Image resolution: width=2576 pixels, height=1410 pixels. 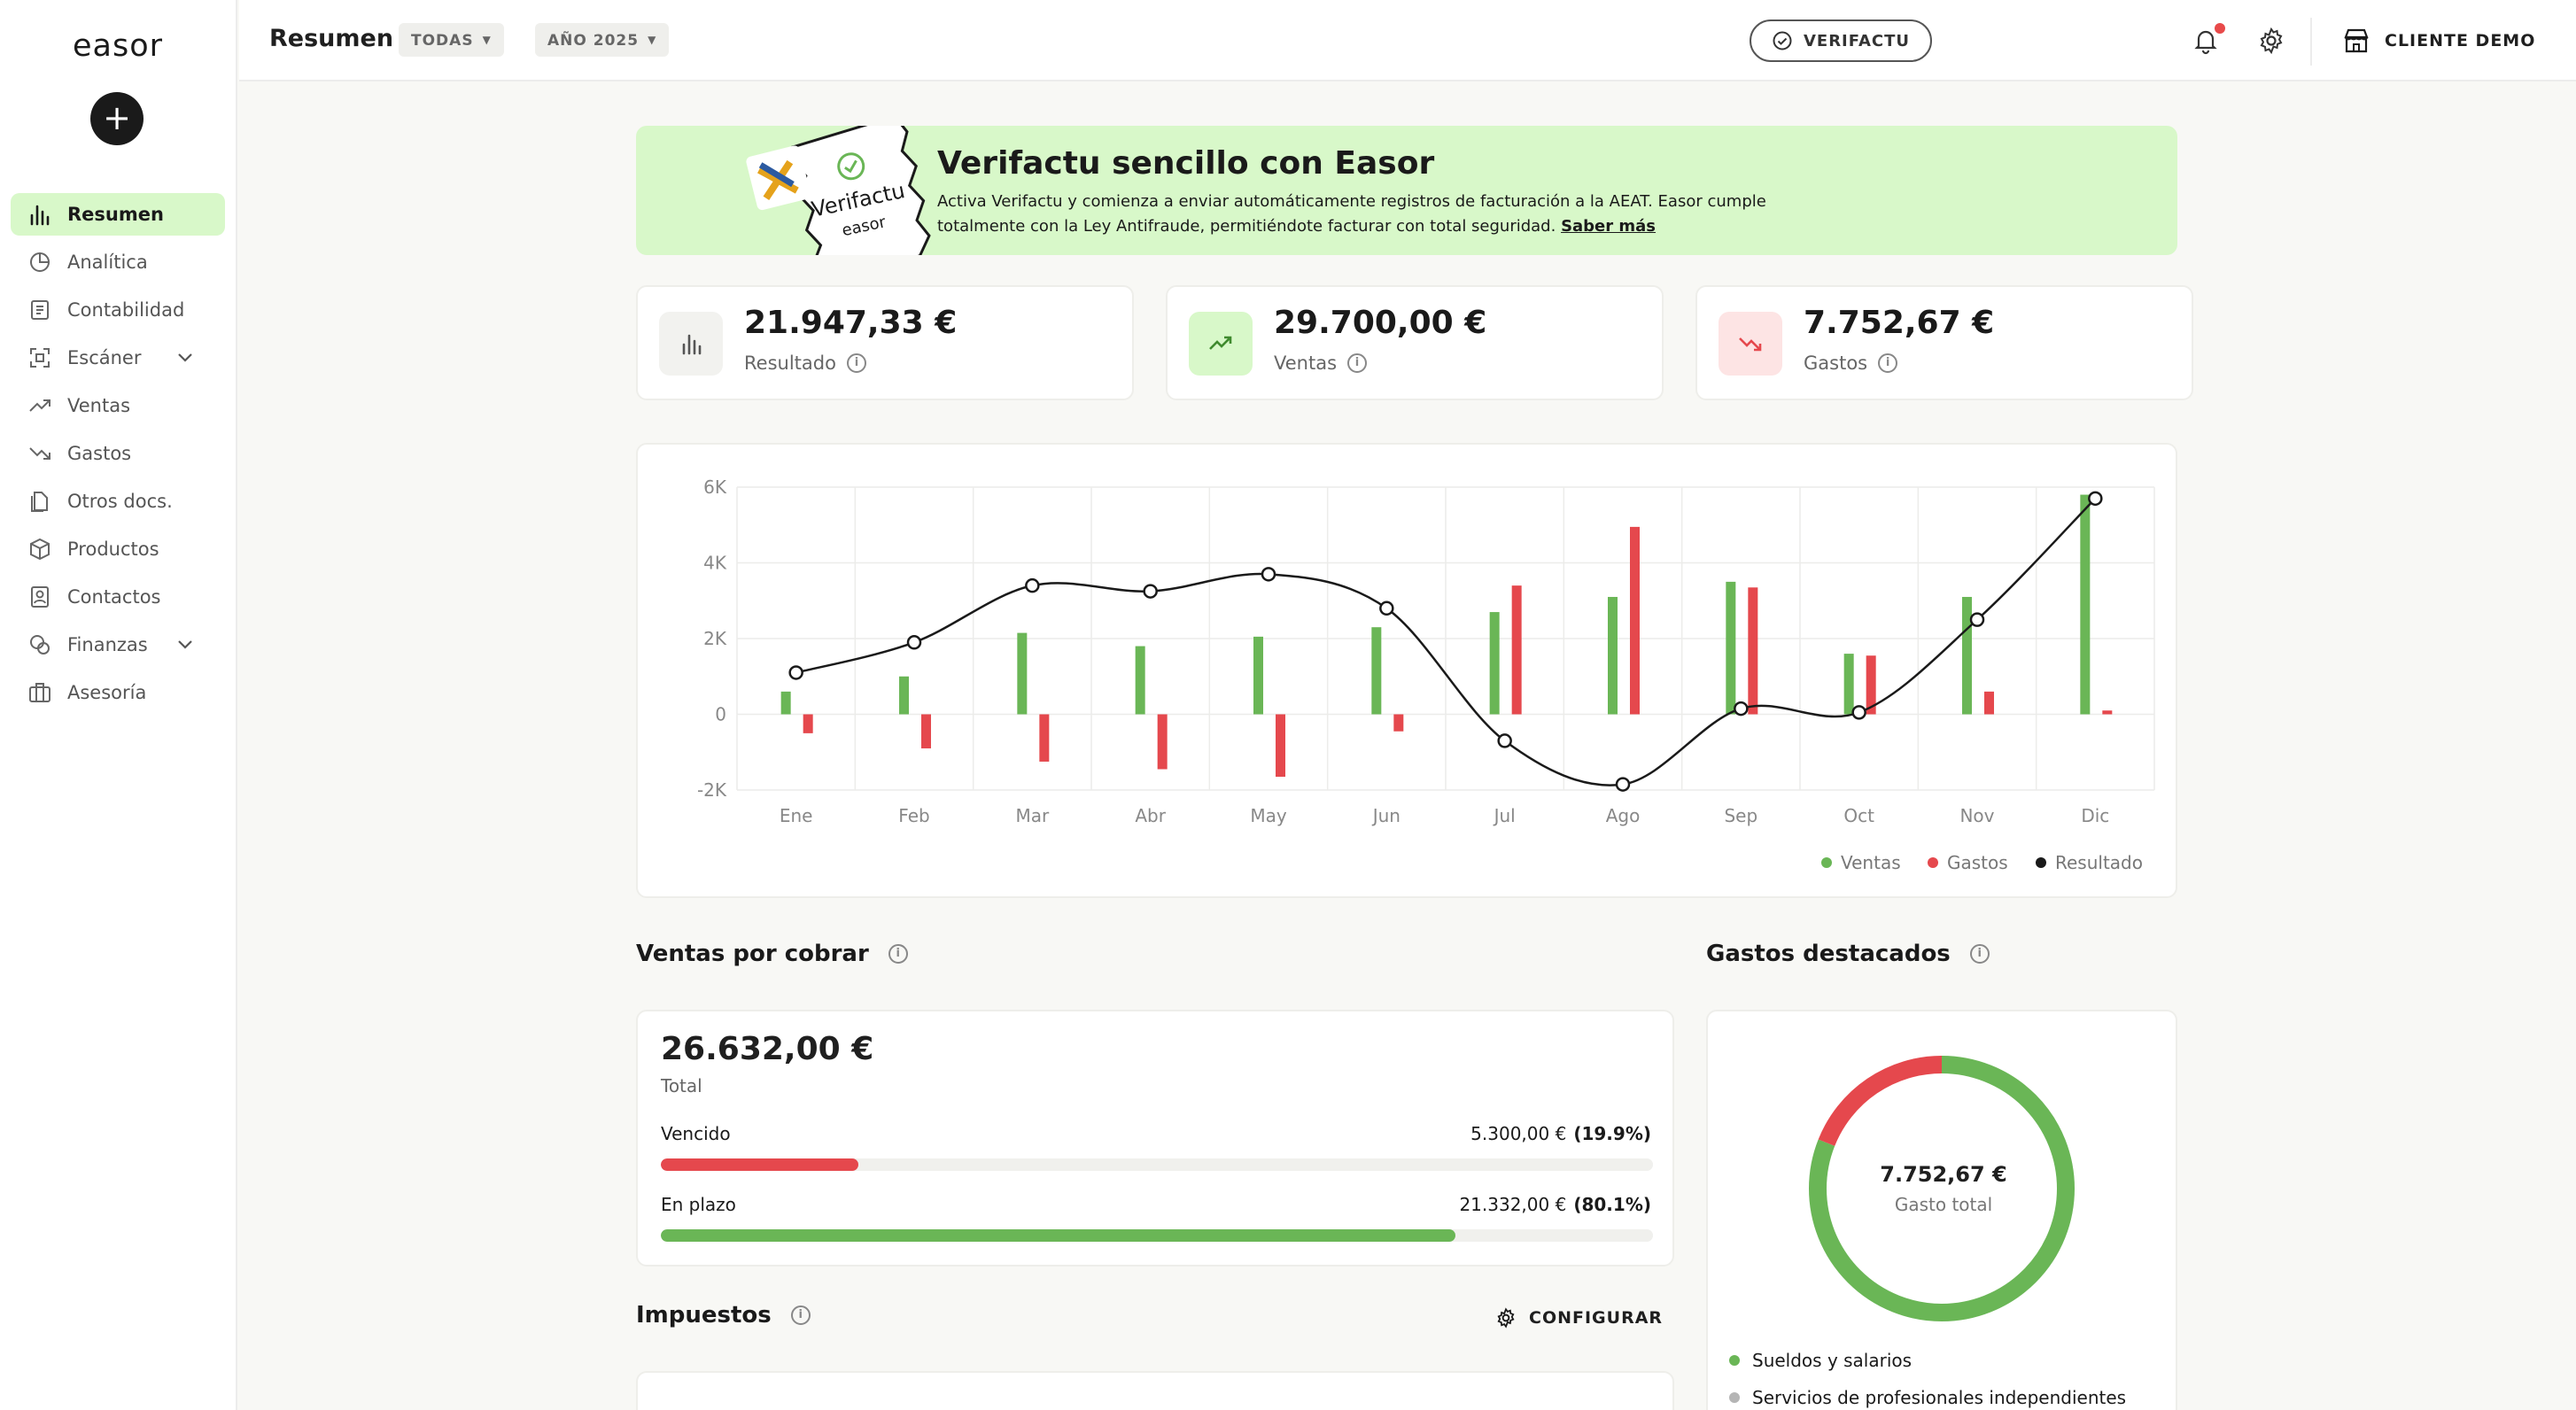 I want to click on sidebar-item-ventas: Ventas, so click(x=118, y=406).